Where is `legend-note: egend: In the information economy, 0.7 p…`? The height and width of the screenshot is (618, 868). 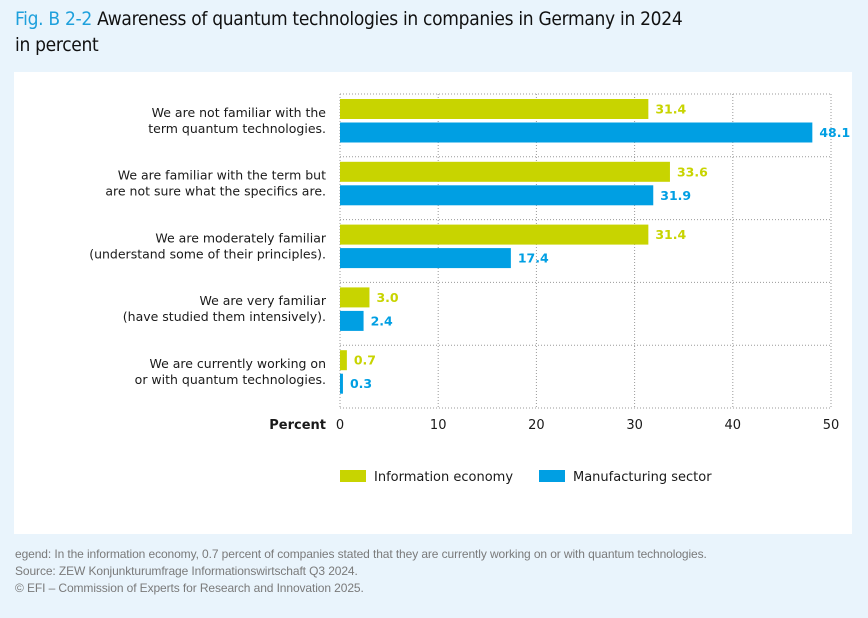
legend-note: egend: In the information economy, 0.7 p… is located at coordinates (361, 554).